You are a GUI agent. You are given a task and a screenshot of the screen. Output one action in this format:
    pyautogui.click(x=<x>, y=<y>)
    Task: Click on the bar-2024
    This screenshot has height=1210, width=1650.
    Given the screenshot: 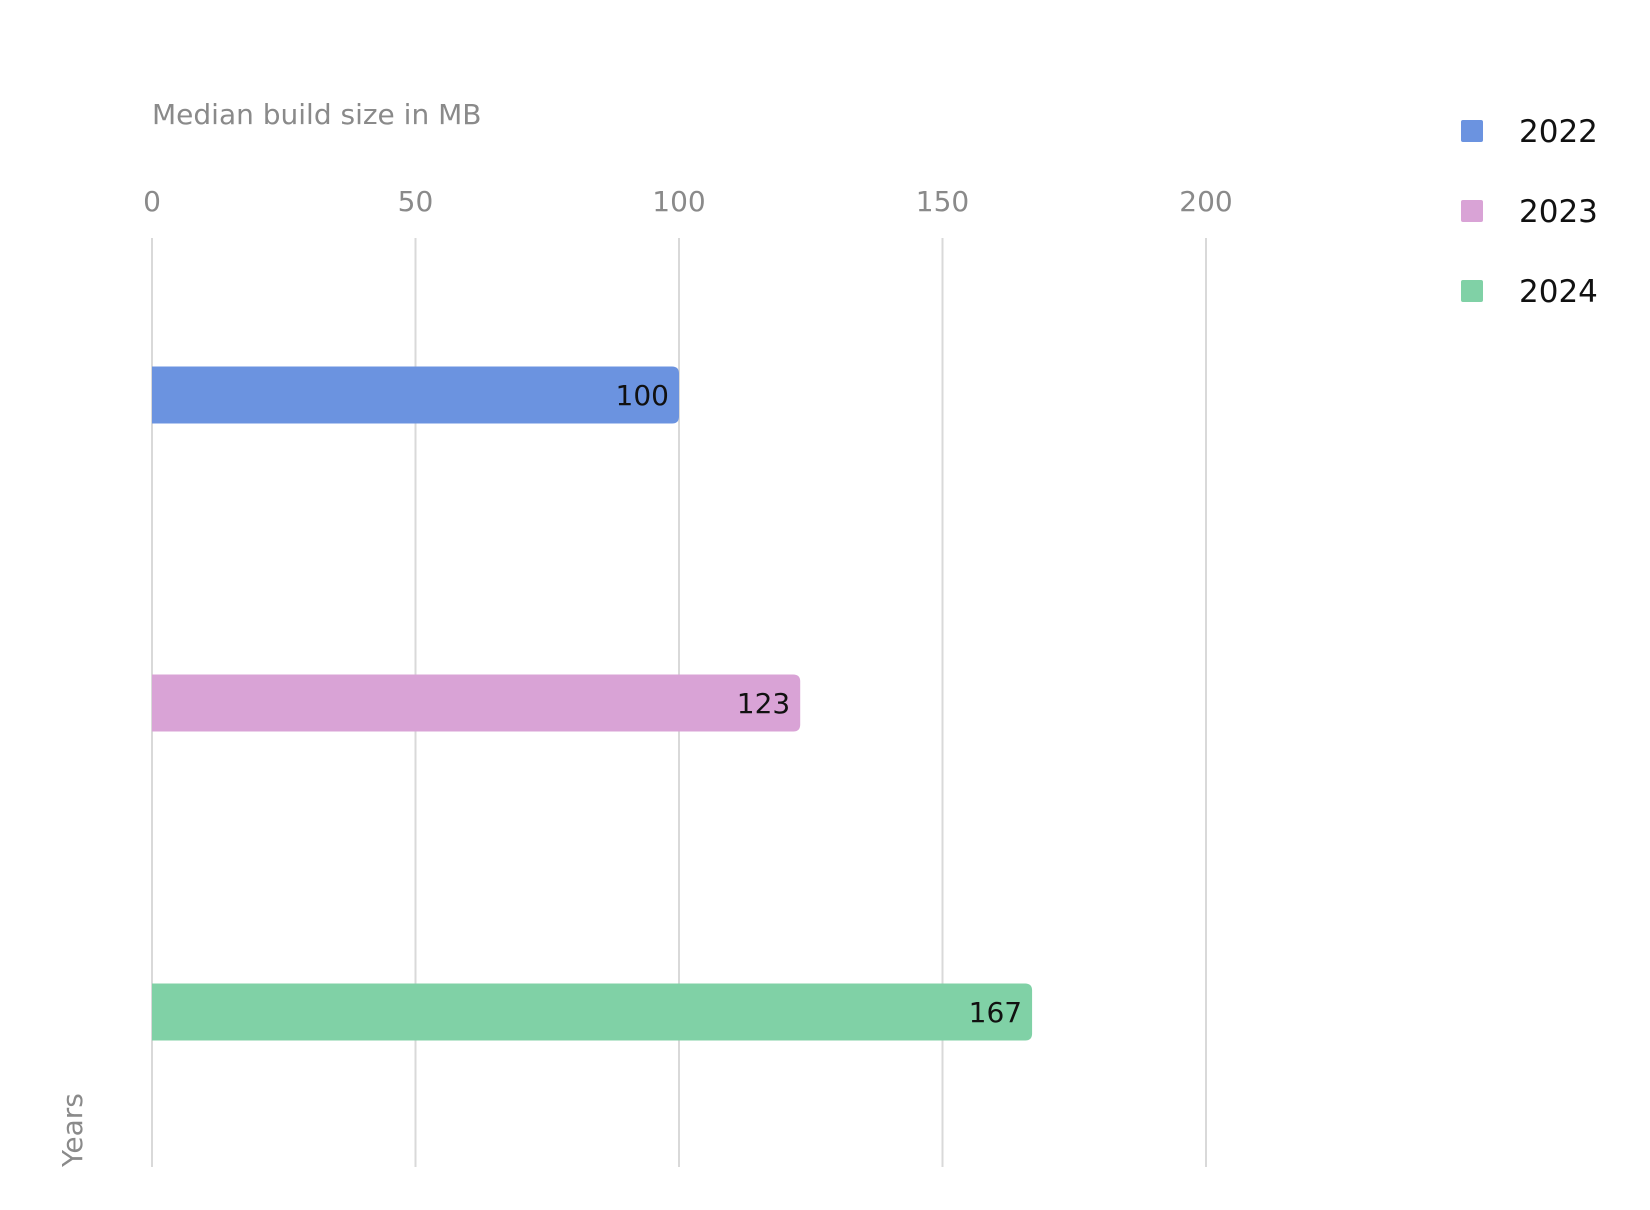 What is the action you would take?
    pyautogui.click(x=592, y=1012)
    